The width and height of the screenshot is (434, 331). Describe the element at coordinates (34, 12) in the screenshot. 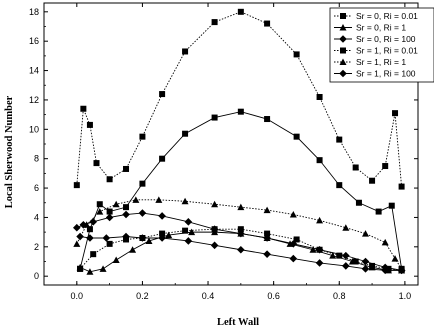

I see `y-tick-label-9: 18` at that location.